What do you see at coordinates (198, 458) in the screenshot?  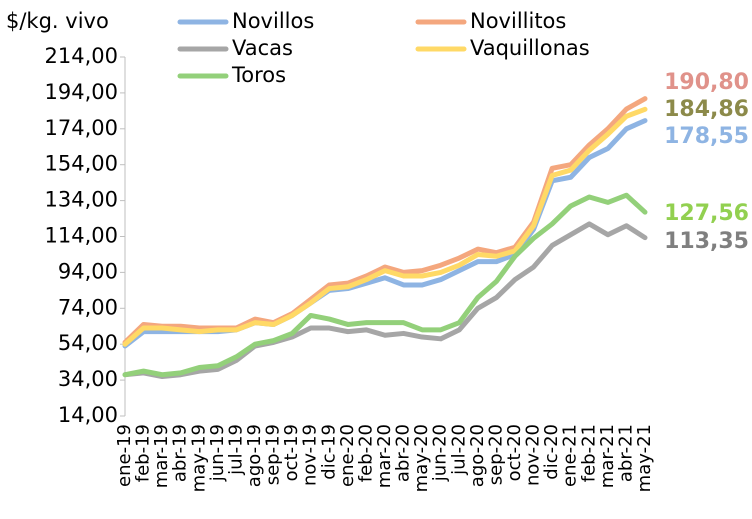 I see `x-tick-label: may-19` at bounding box center [198, 458].